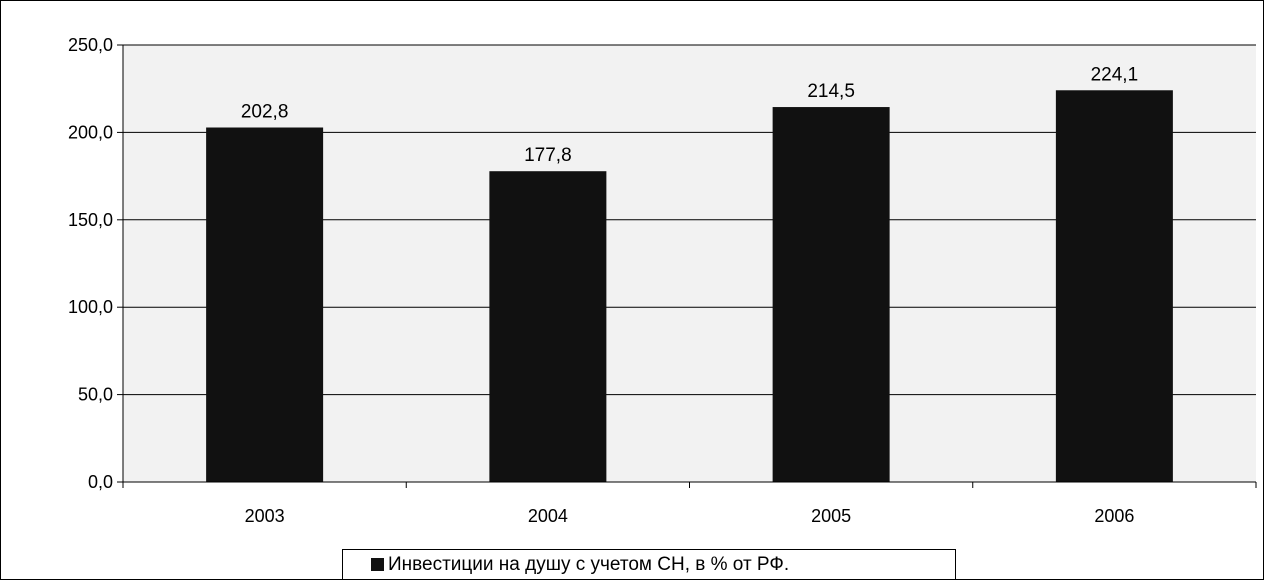 The height and width of the screenshot is (580, 1264). Describe the element at coordinates (95, 395) in the screenshot. I see `y-tick-label: 50,0` at that location.